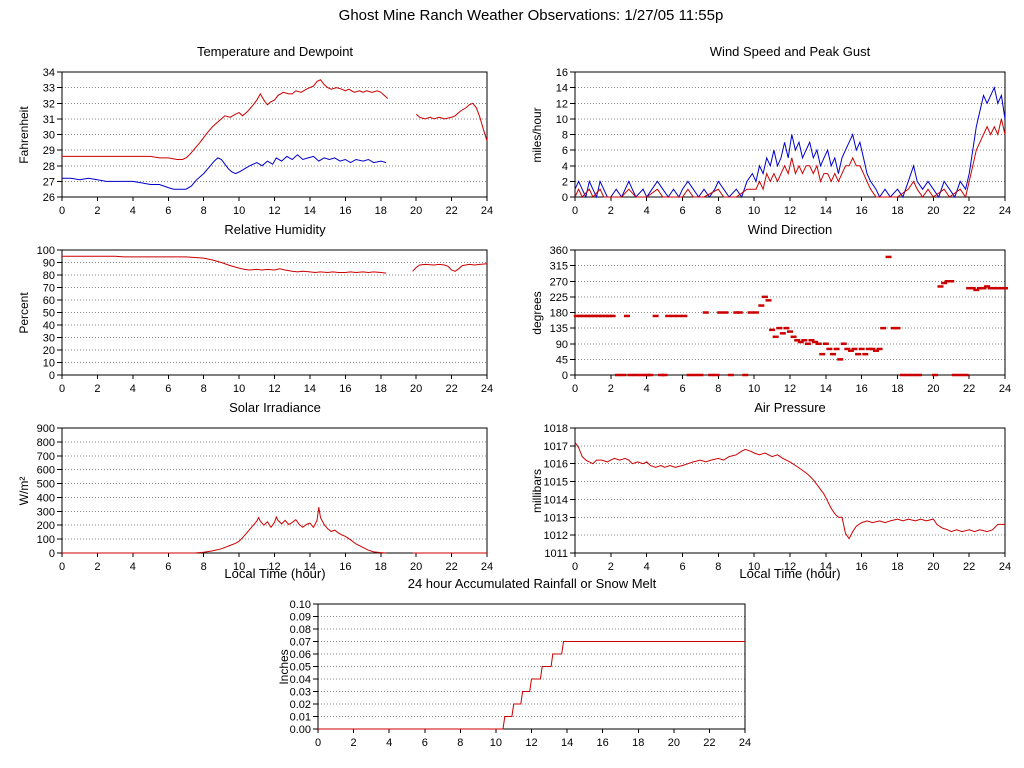 The image size is (1024, 768). I want to click on wind-direction-series, so click(790, 316).